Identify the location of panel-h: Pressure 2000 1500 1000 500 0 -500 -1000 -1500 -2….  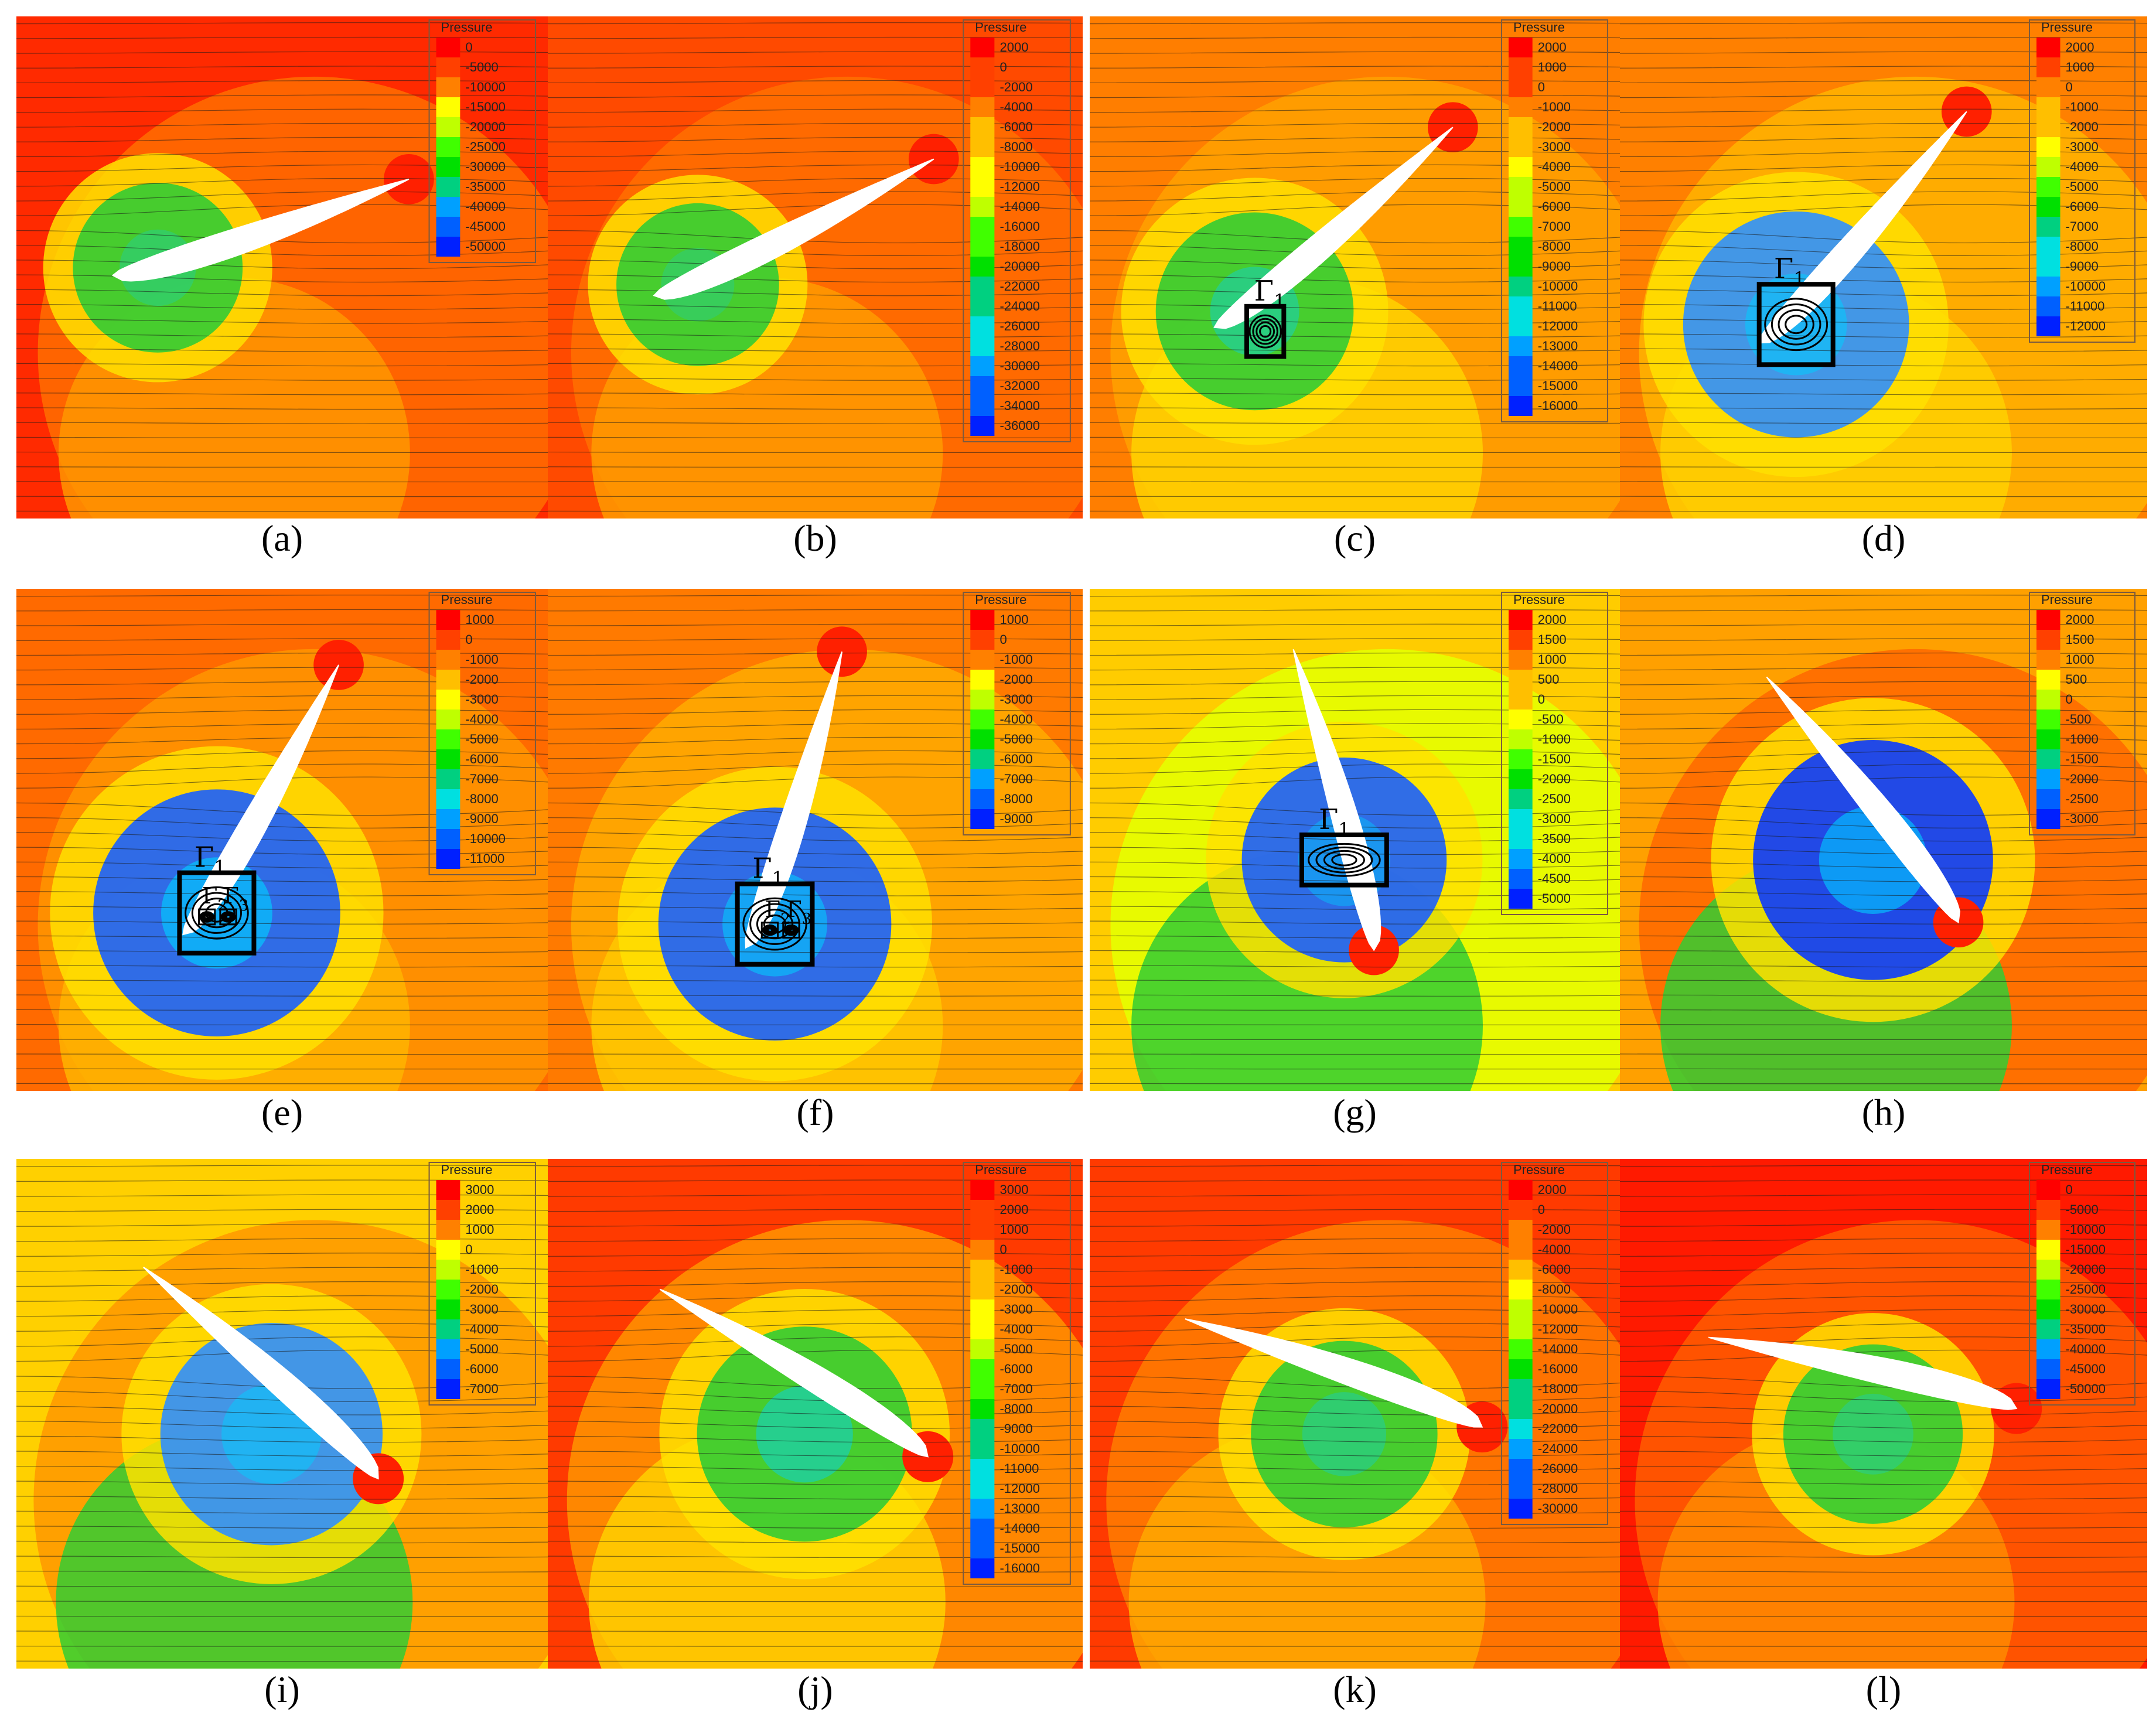
(1883, 840).